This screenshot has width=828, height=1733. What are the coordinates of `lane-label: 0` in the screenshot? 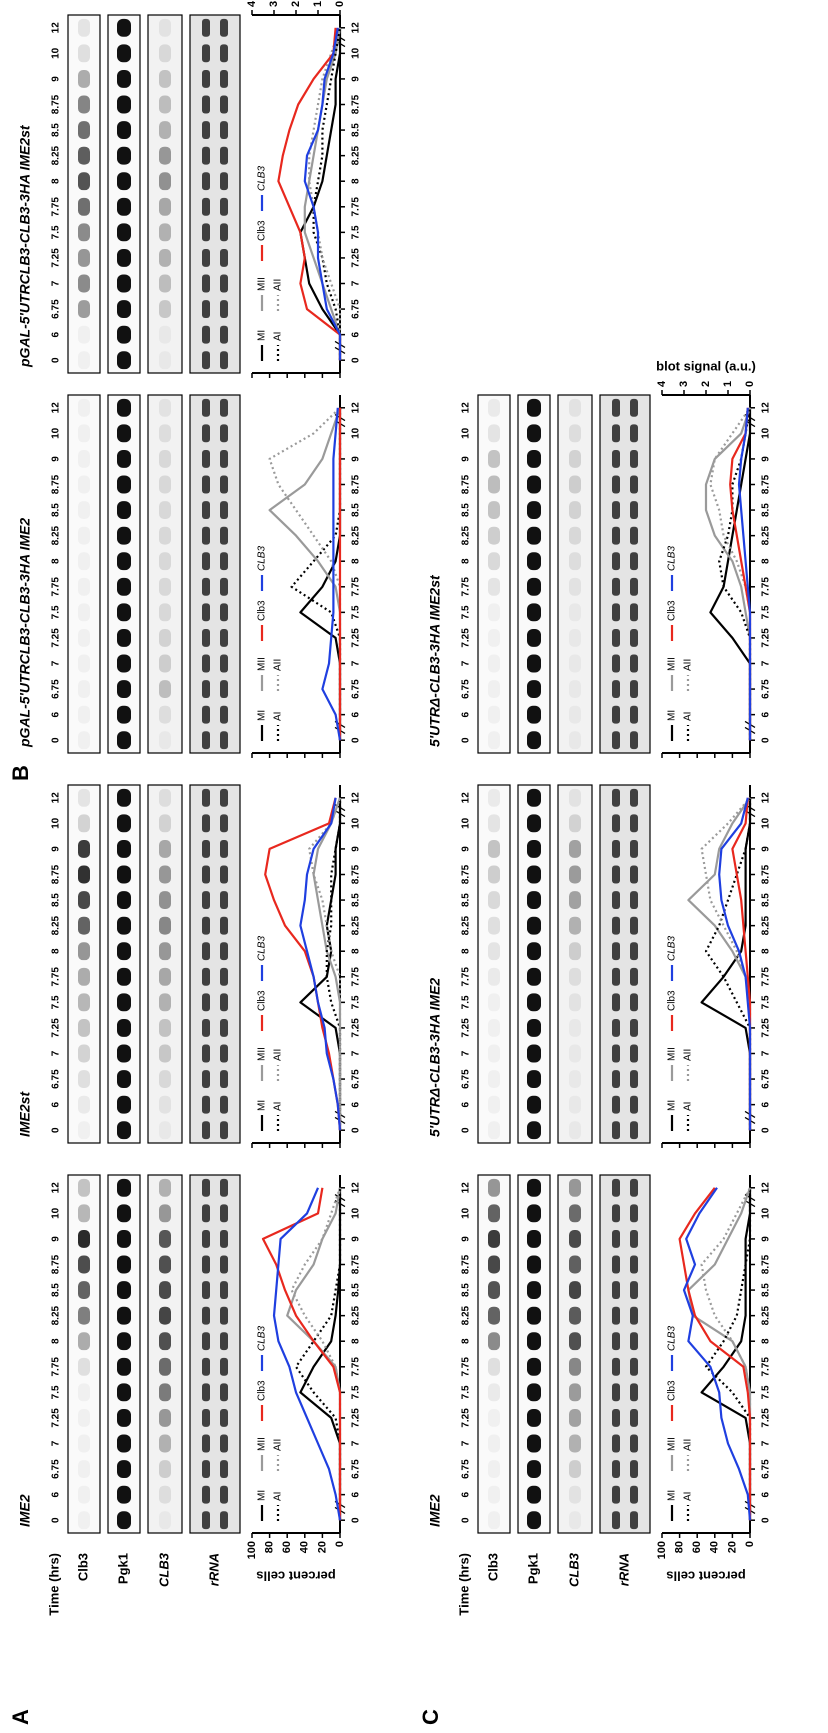 It's located at (56, 360).